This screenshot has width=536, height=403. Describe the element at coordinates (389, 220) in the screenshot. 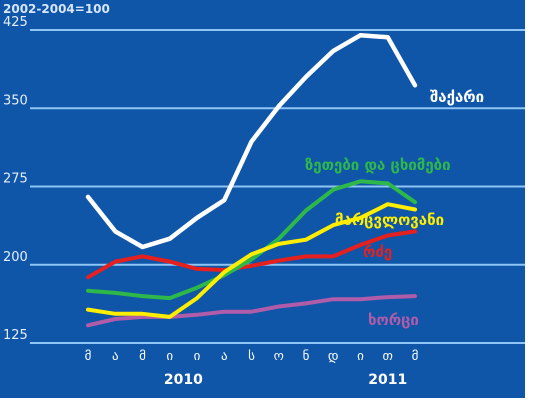

I see `series-label-2: მარცვლოვანი` at that location.